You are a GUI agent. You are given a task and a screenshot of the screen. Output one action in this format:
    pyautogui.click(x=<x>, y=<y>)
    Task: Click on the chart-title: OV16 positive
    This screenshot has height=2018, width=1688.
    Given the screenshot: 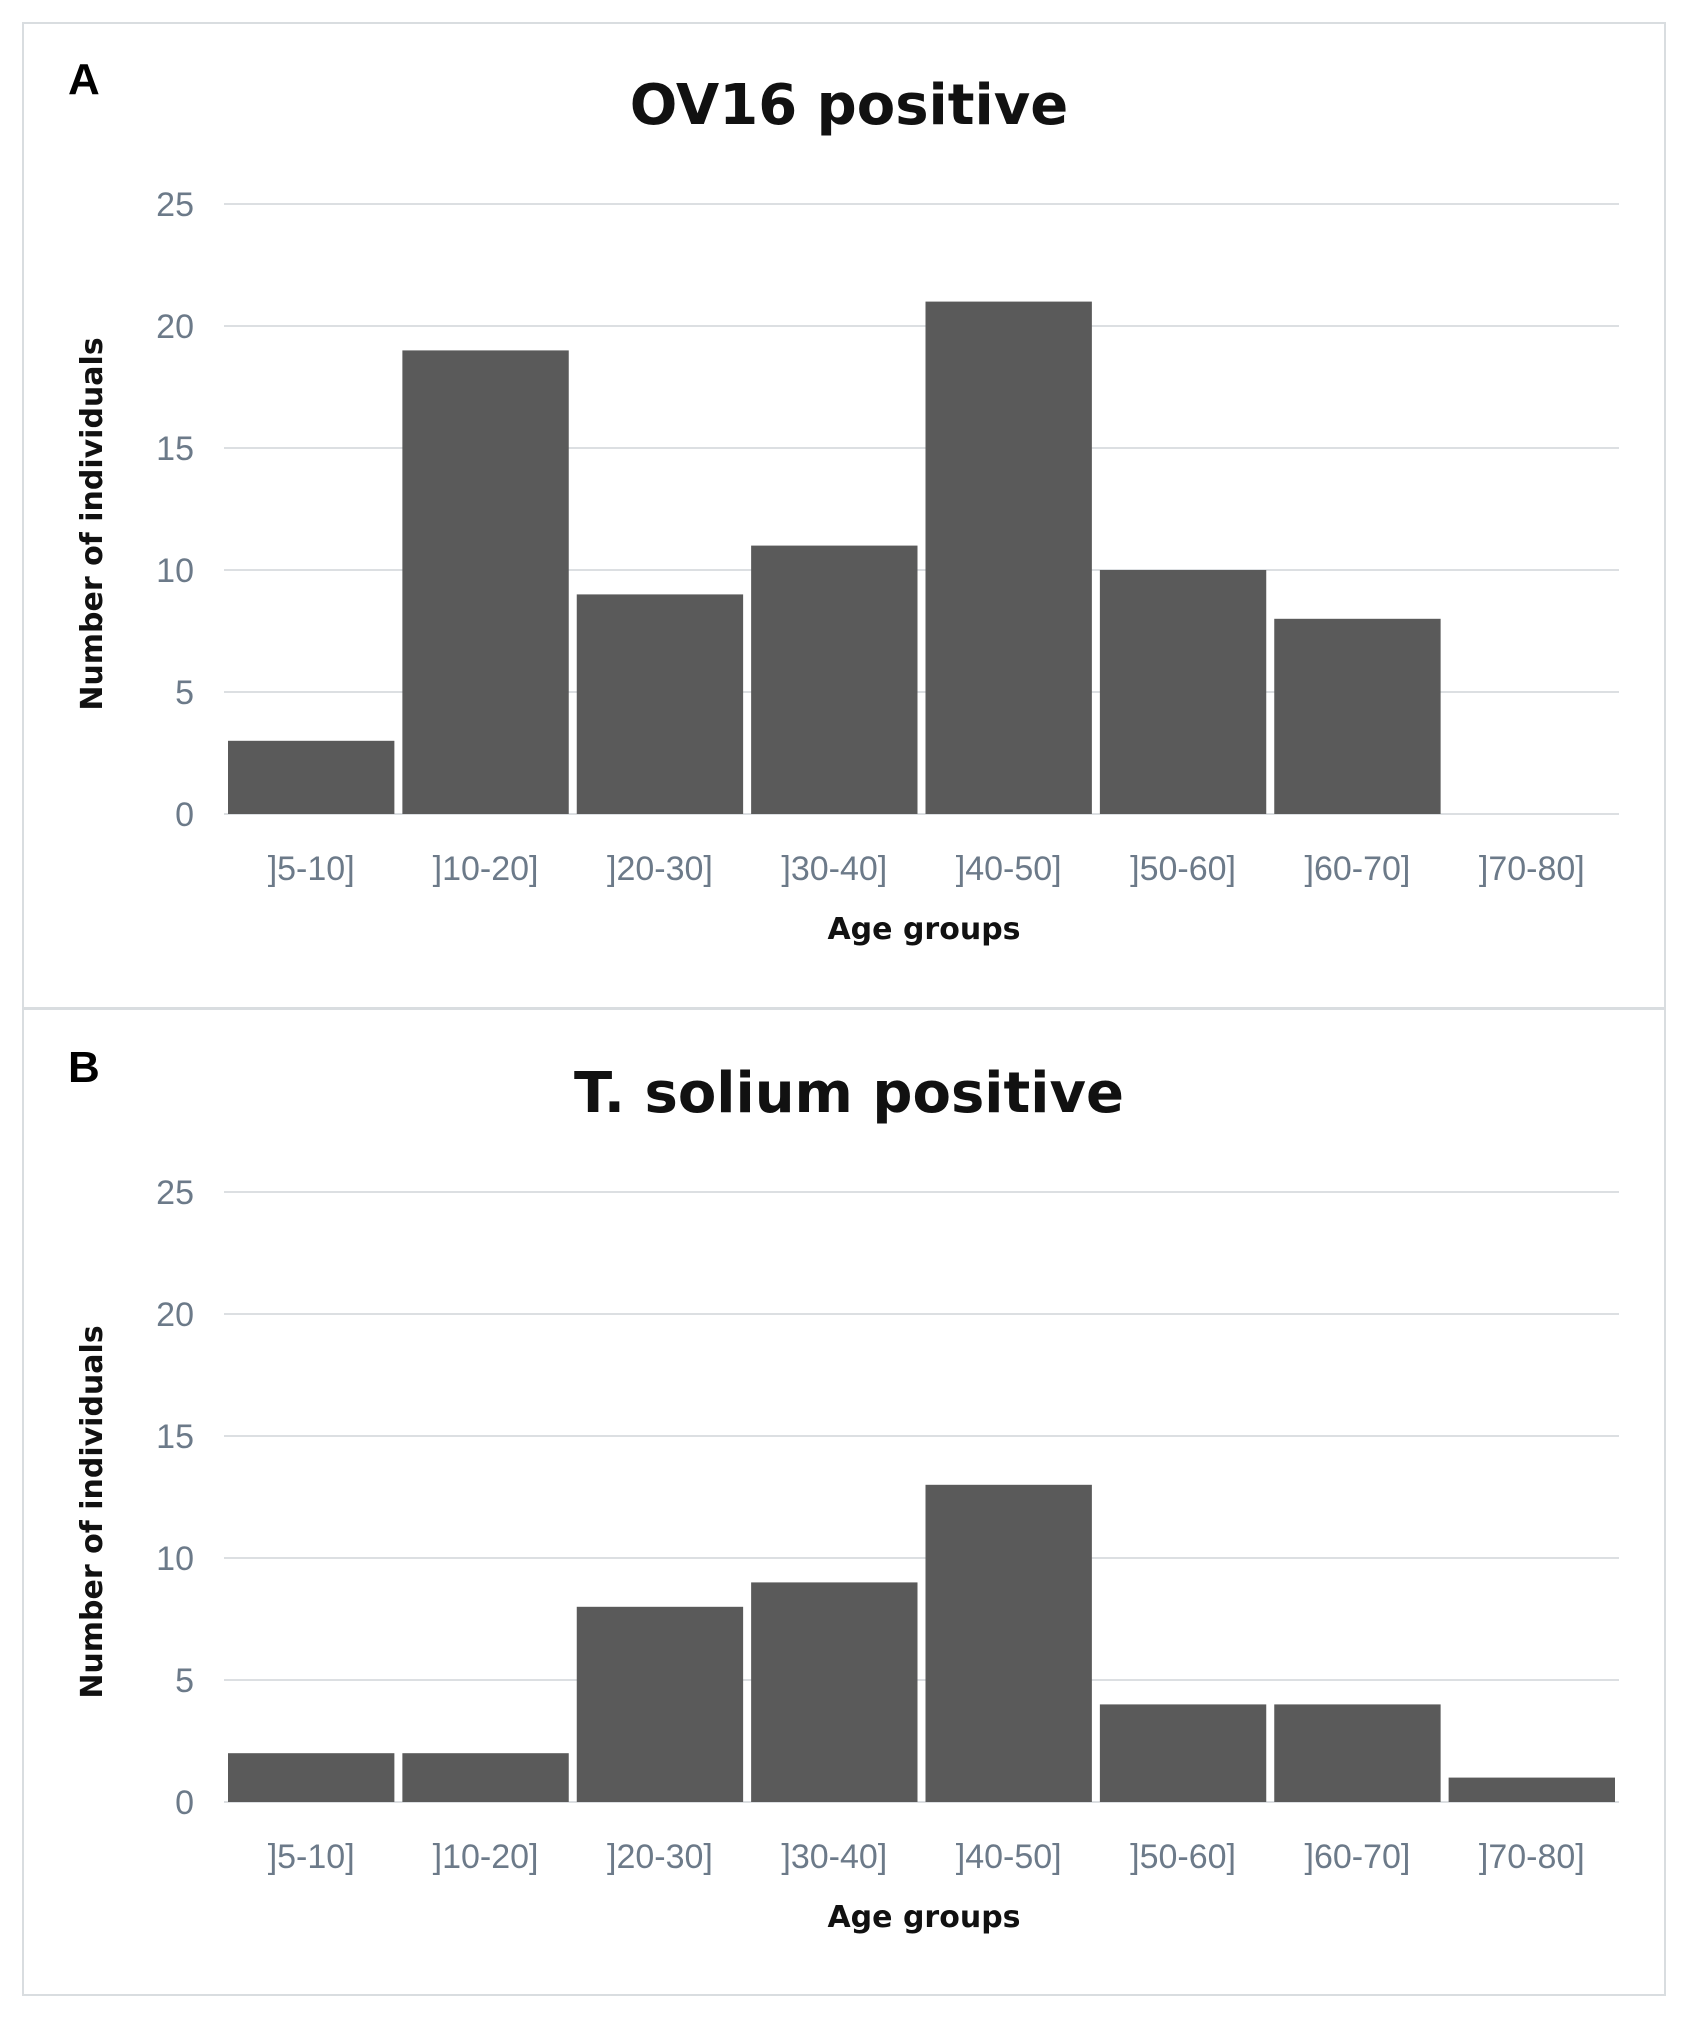 What is the action you would take?
    pyautogui.click(x=849, y=105)
    